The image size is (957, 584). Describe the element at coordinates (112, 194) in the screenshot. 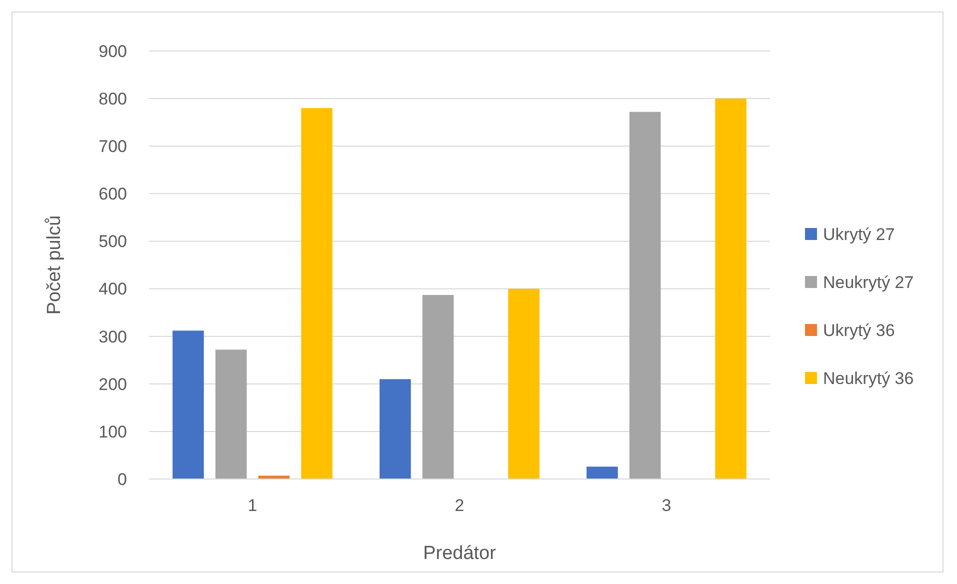

I see `y-tick-label: 600` at that location.